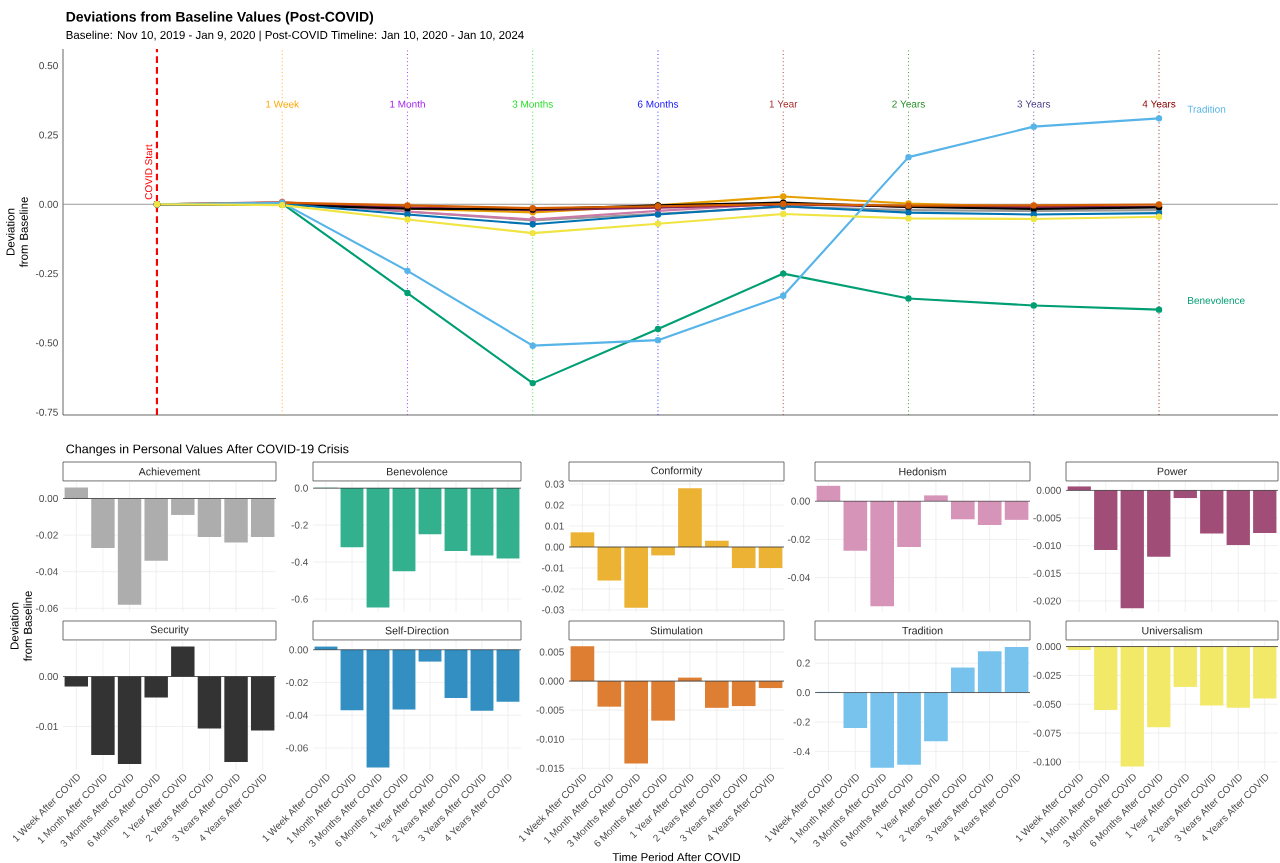 Image resolution: width=1280 pixels, height=863 pixels. Describe the element at coordinates (46, 274) in the screenshot. I see `y-tick-label: -0.25` at that location.